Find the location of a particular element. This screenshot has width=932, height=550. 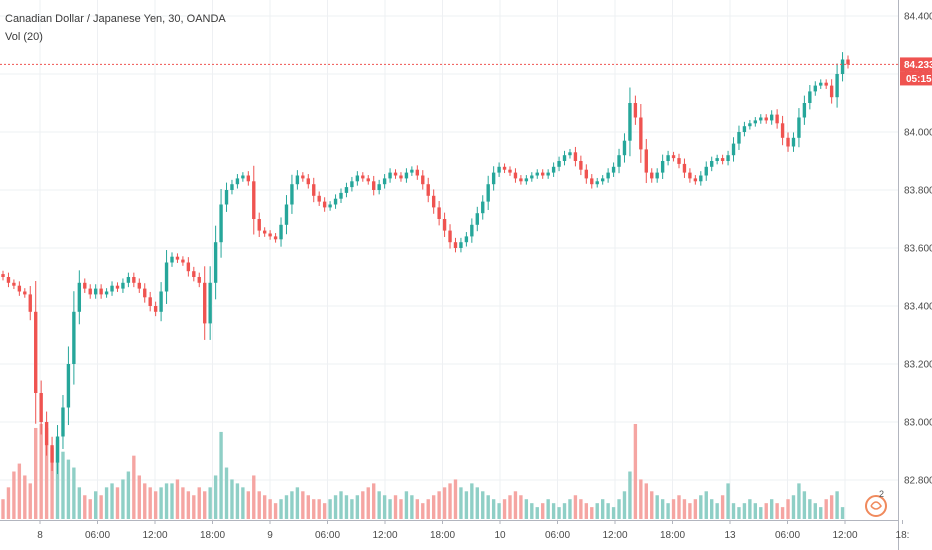

price-tick-label: 84.000 is located at coordinates (918, 133).